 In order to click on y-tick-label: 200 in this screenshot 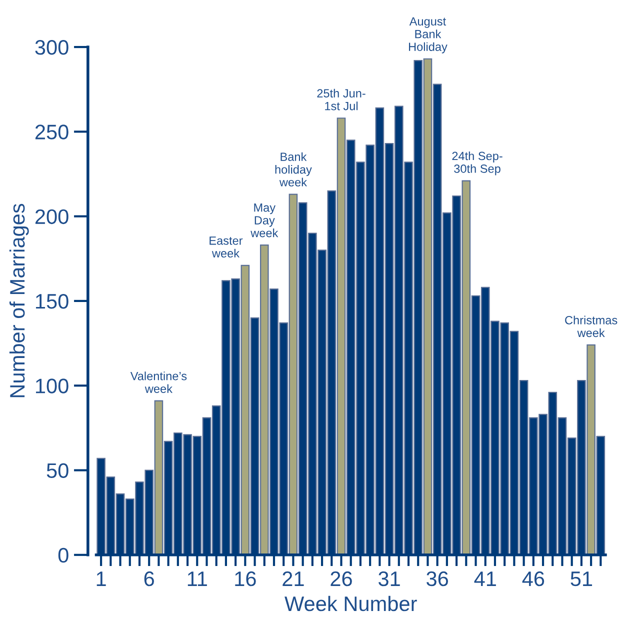, I will do `click(51, 216)`.